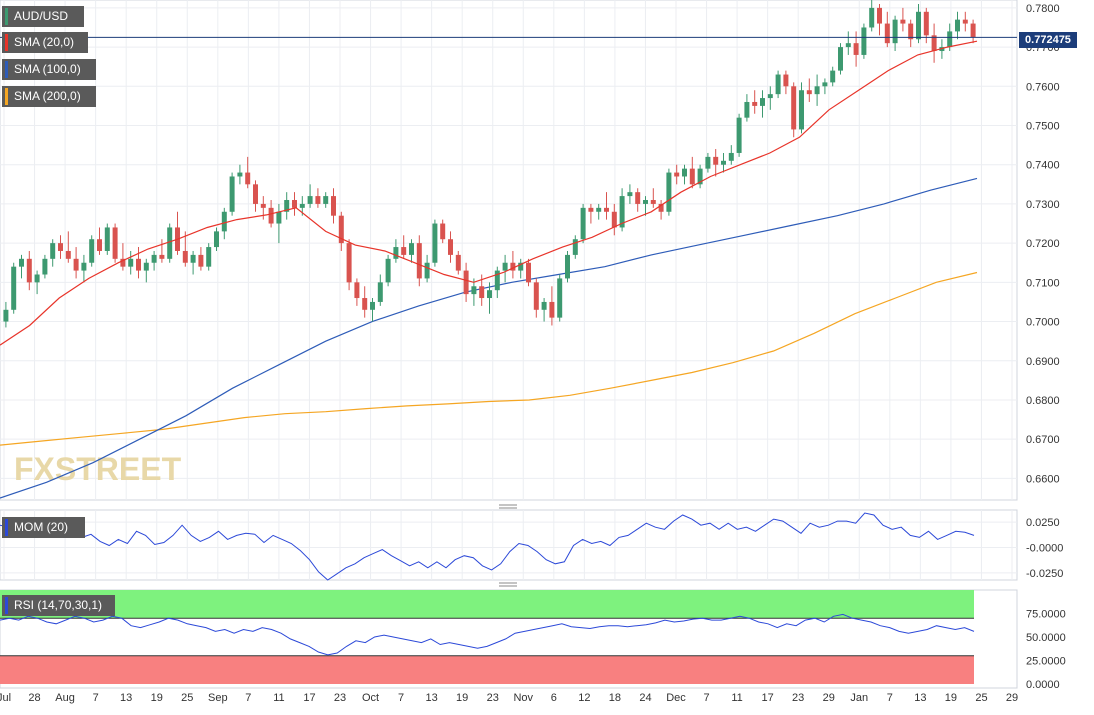 Image resolution: width=1094 pixels, height=715 pixels. What do you see at coordinates (49, 69) in the screenshot?
I see `legend-sma100: SMA (100,0)` at bounding box center [49, 69].